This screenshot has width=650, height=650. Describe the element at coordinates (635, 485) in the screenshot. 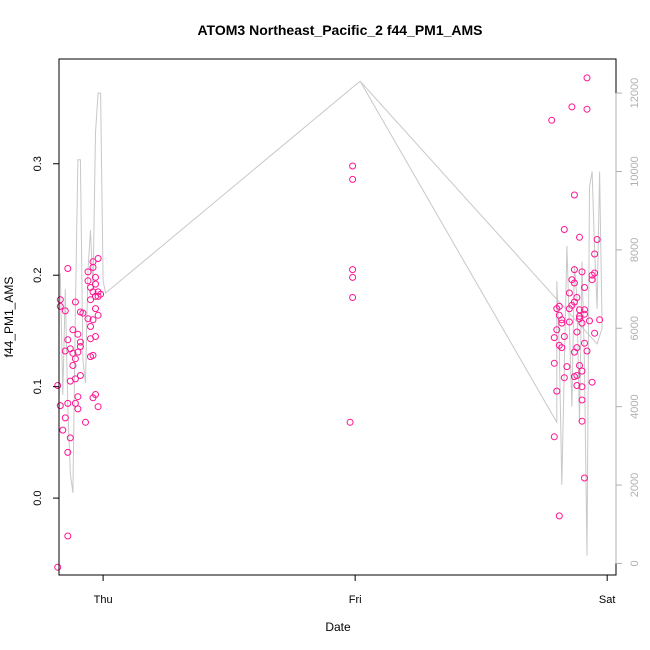

I see `right-tick-label: 2000` at that location.